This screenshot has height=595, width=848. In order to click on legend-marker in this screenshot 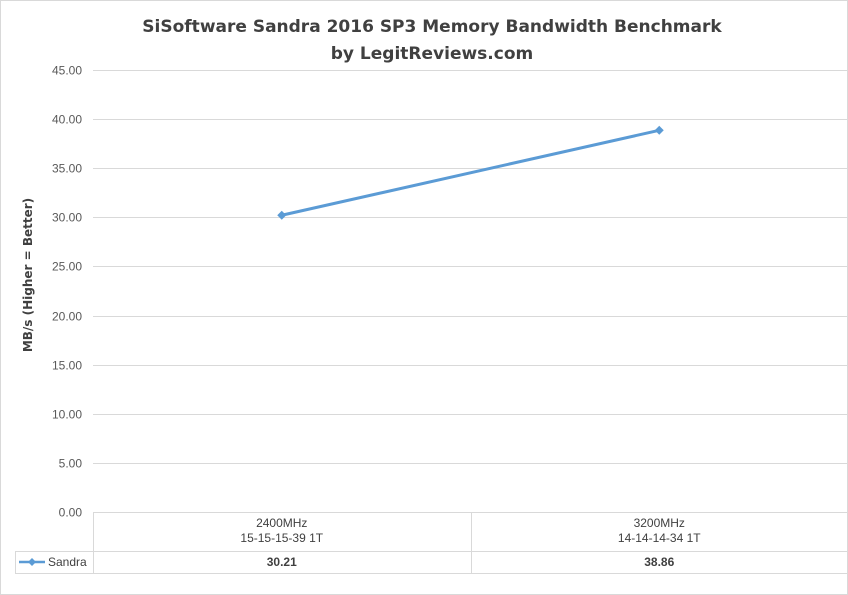, I will do `click(32, 562)`.